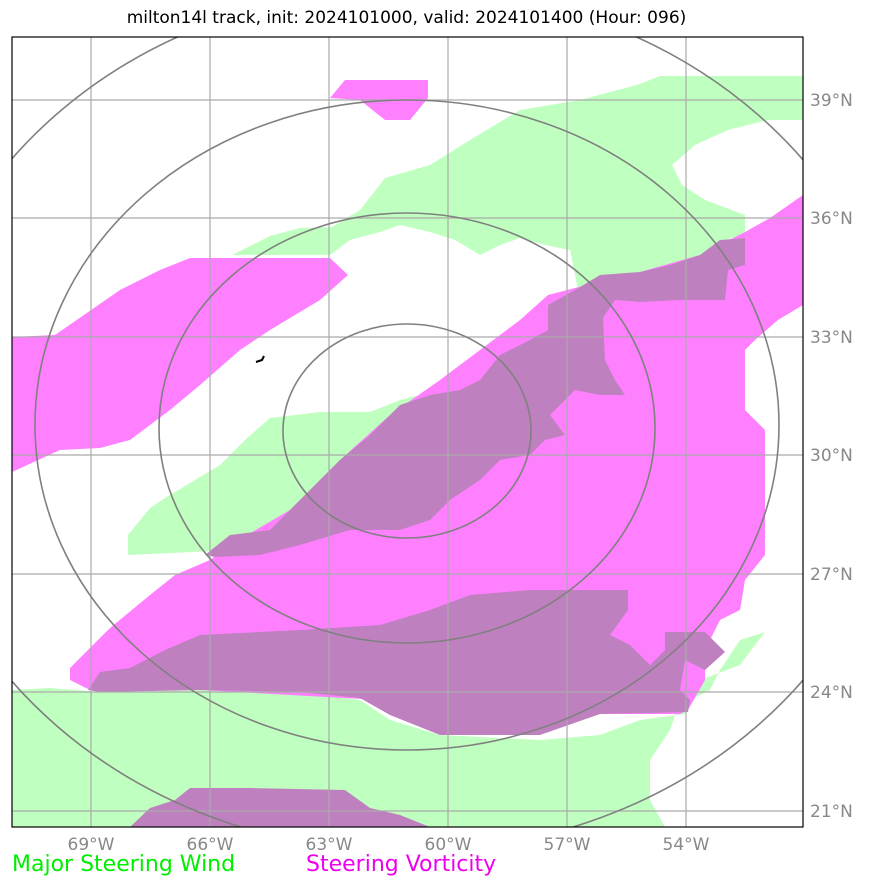  Describe the element at coordinates (448, 845) in the screenshot. I see `lon-tick-label: 60°W` at that location.